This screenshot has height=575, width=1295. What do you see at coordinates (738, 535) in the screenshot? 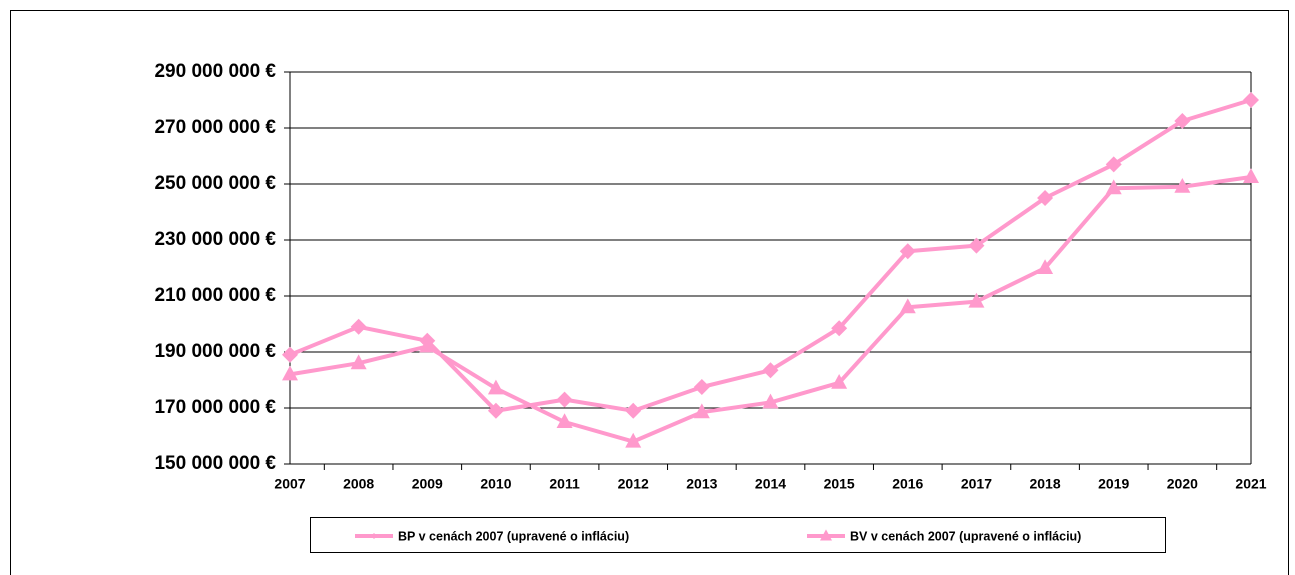
I see `legend-box` at bounding box center [738, 535].